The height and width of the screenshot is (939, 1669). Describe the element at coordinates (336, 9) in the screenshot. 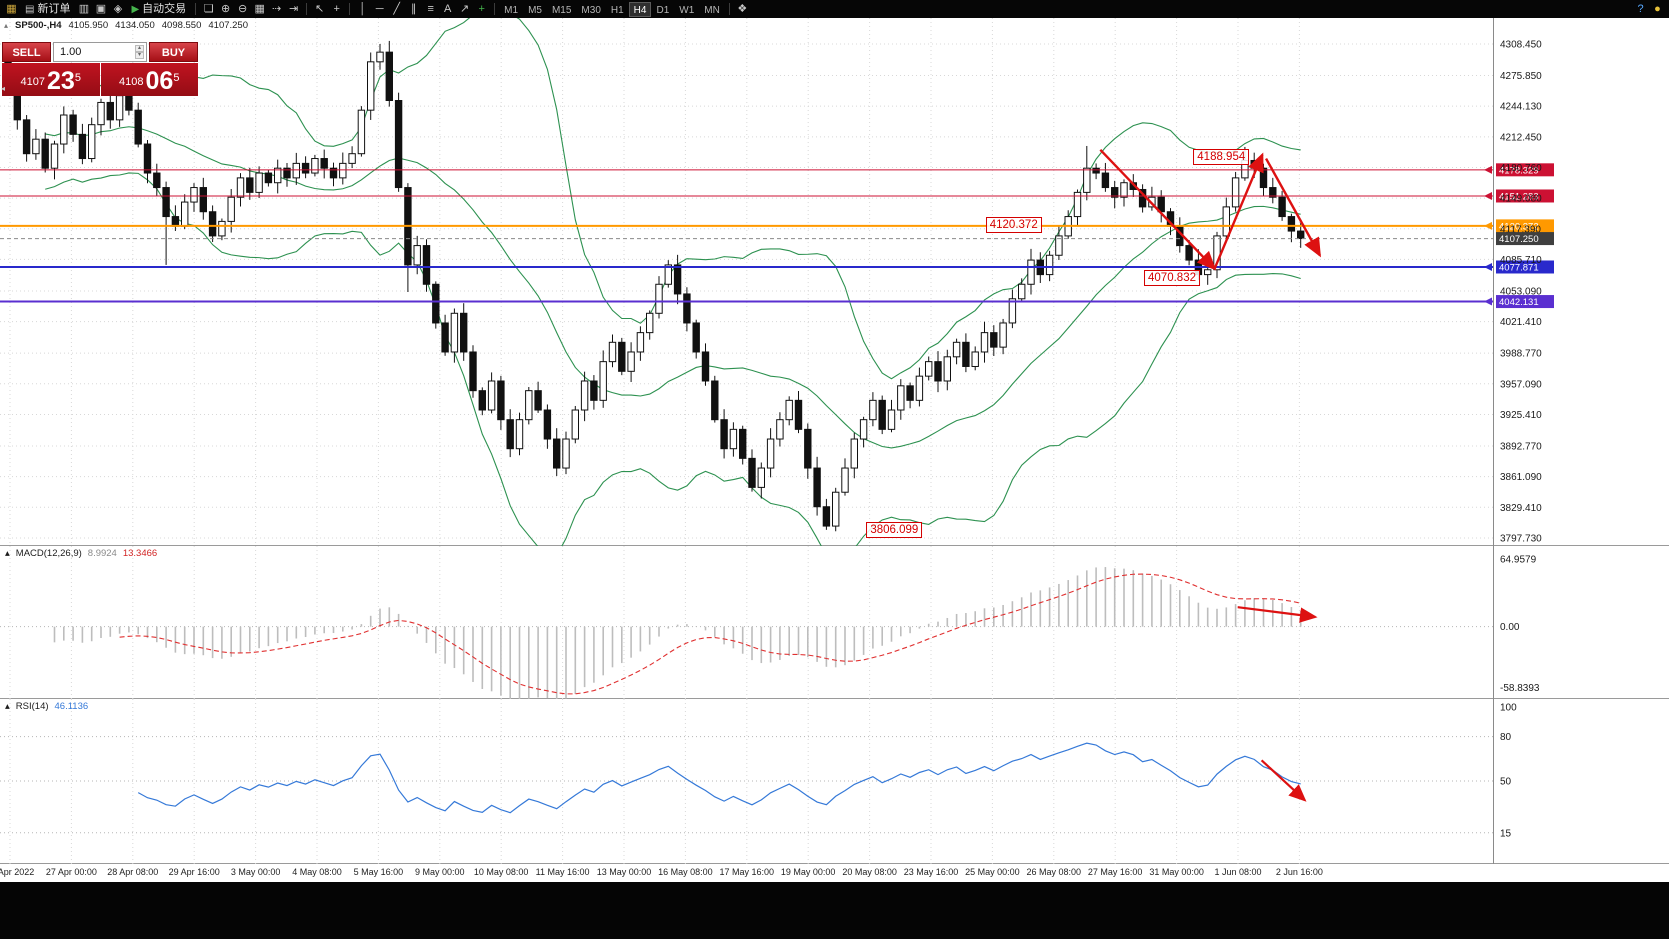

I see `crosshair-icon: +` at that location.